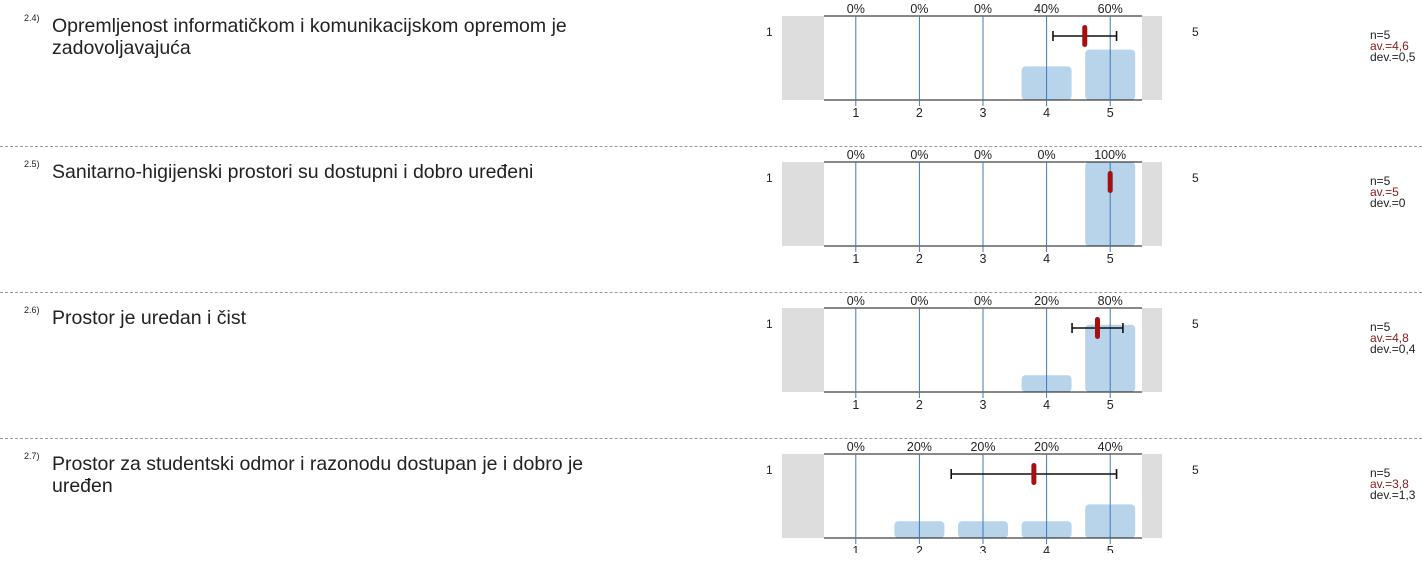 This screenshot has height=584, width=1422. I want to click on response-chart: 0% 1 0% 2 0% 3 0% 4 100% 5, so click(972, 207).